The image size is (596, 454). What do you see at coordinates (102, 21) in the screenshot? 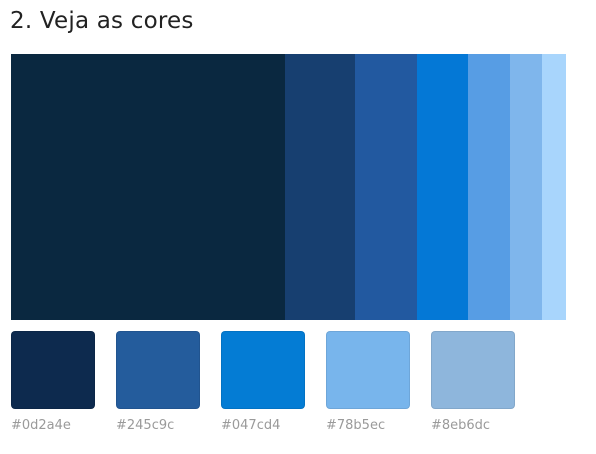
I see `section-title: 2. Veja as cores` at bounding box center [102, 21].